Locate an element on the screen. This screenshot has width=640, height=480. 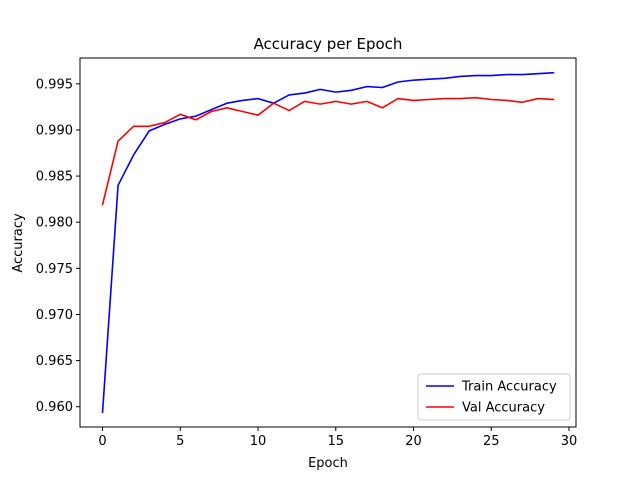
y-tick-label: 0.960 is located at coordinates (54, 407).